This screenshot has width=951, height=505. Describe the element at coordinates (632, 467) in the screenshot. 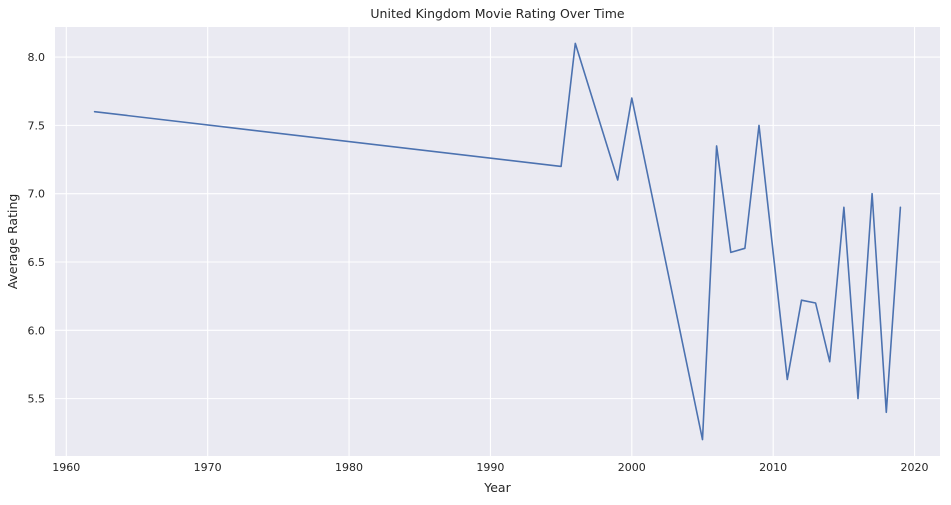

I see `x-tick-label: 2000` at that location.